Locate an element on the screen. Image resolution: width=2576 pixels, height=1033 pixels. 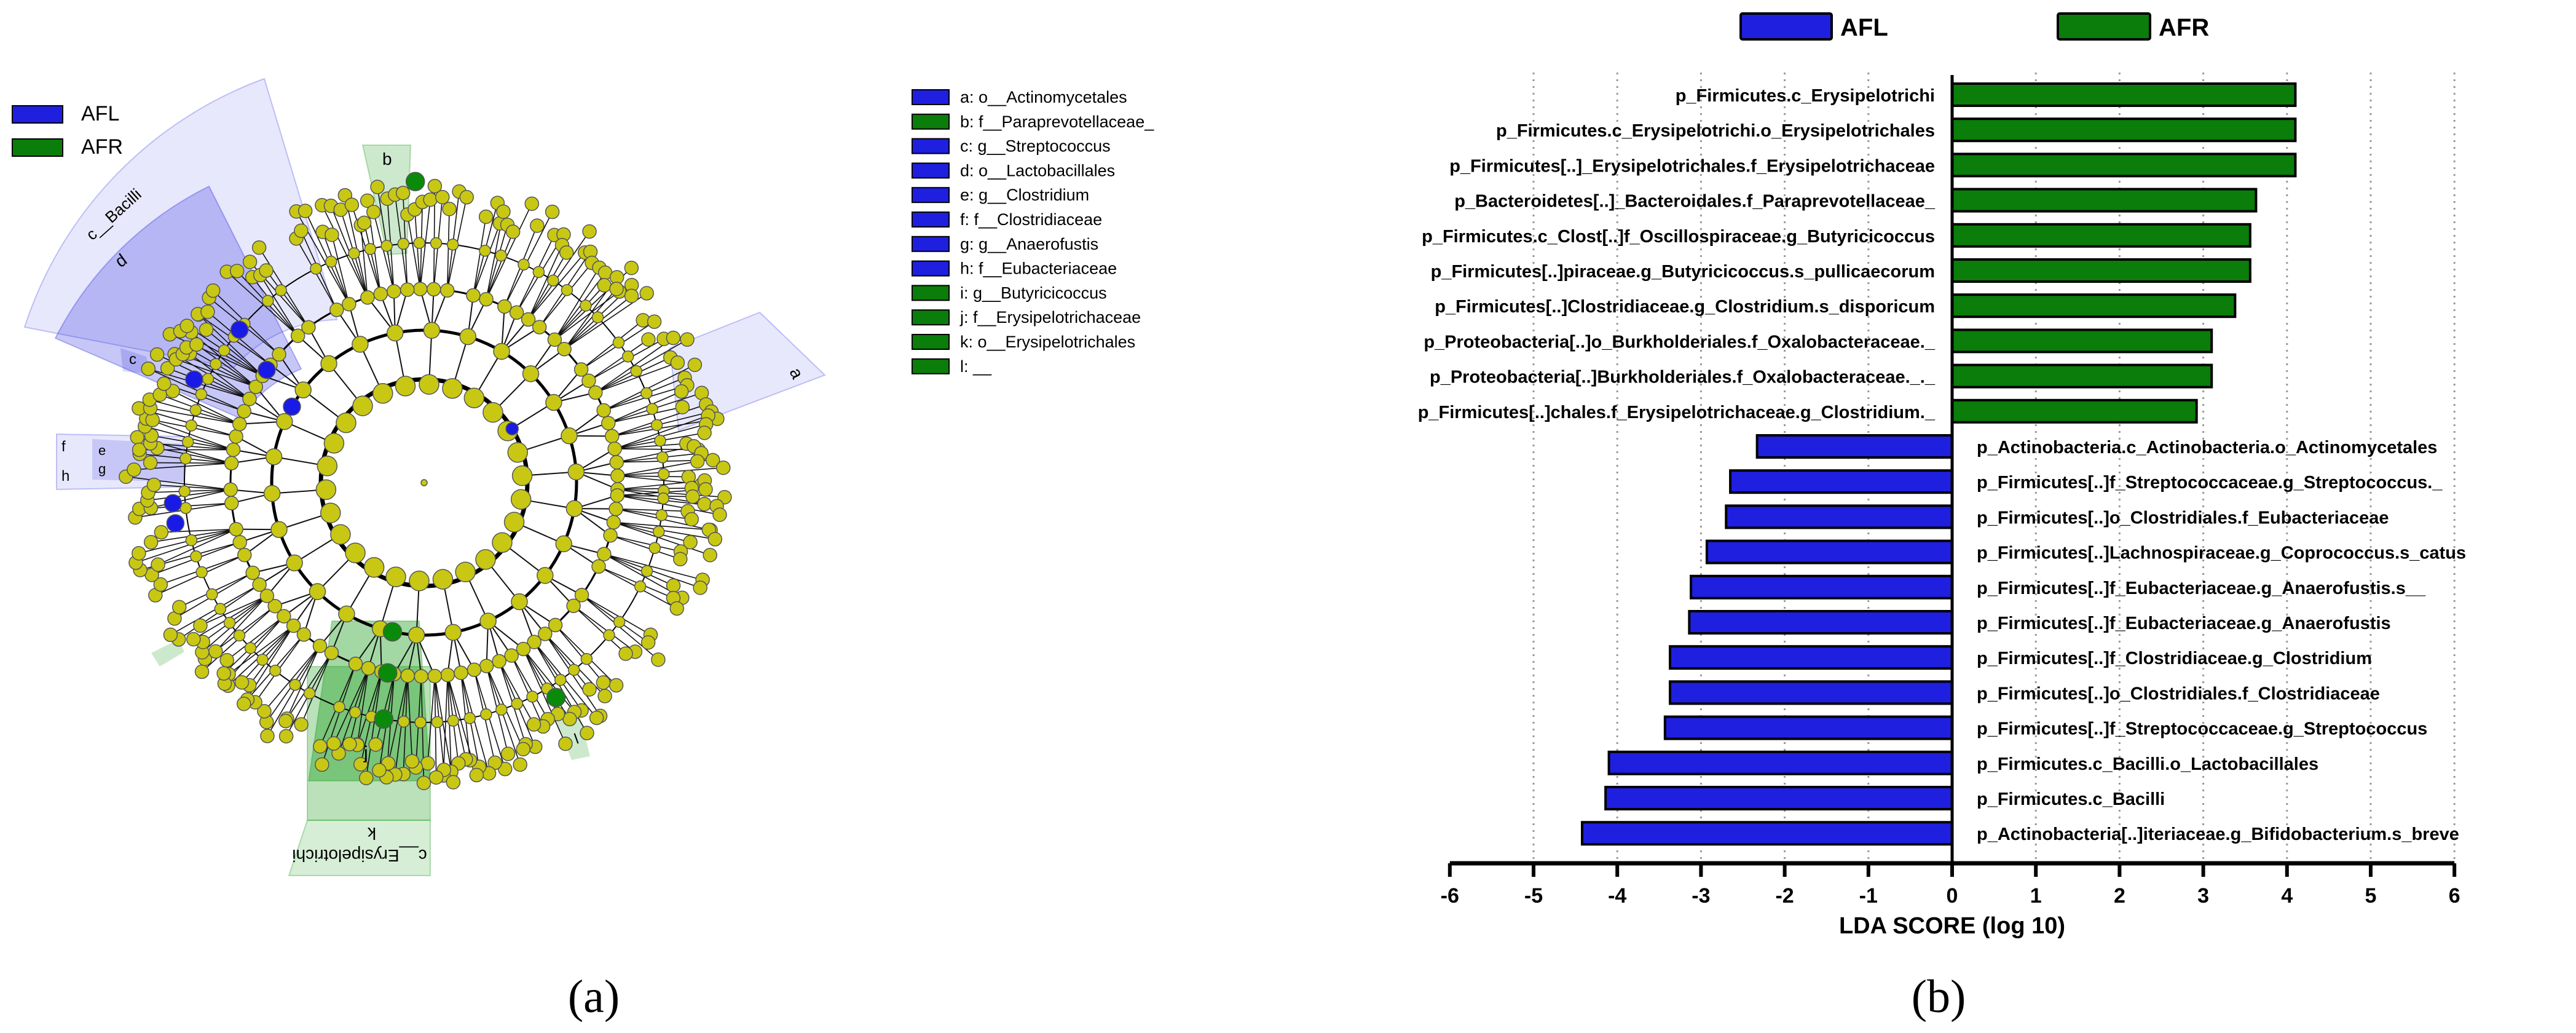
key-swatch is located at coordinates (931, 195).